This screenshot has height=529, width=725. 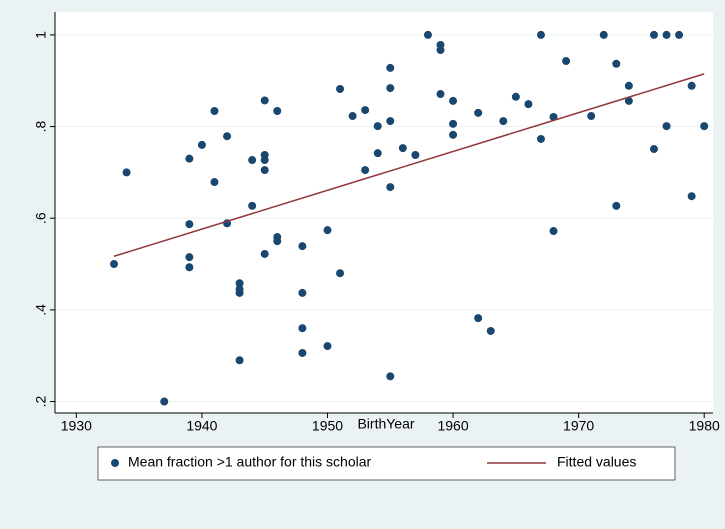 What do you see at coordinates (596, 462) in the screenshot?
I see `legend-label: Fitted values` at bounding box center [596, 462].